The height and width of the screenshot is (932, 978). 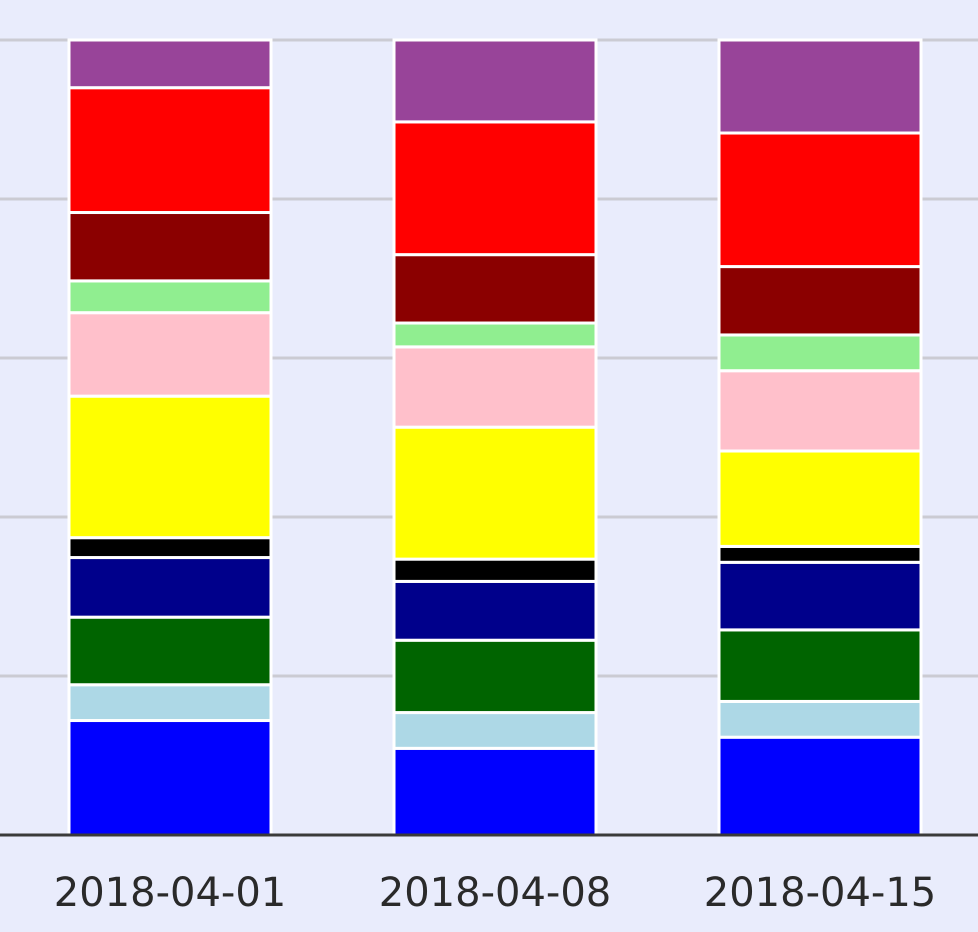 I want to click on x-axis-tick-labels: 2018-04-01 2018-04-08 2018-04-15, so click(x=495, y=893).